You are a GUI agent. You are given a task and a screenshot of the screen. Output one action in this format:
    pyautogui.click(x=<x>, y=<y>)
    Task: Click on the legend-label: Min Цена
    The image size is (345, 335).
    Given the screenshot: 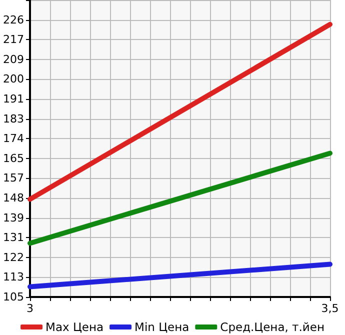 What is the action you would take?
    pyautogui.click(x=162, y=327)
    